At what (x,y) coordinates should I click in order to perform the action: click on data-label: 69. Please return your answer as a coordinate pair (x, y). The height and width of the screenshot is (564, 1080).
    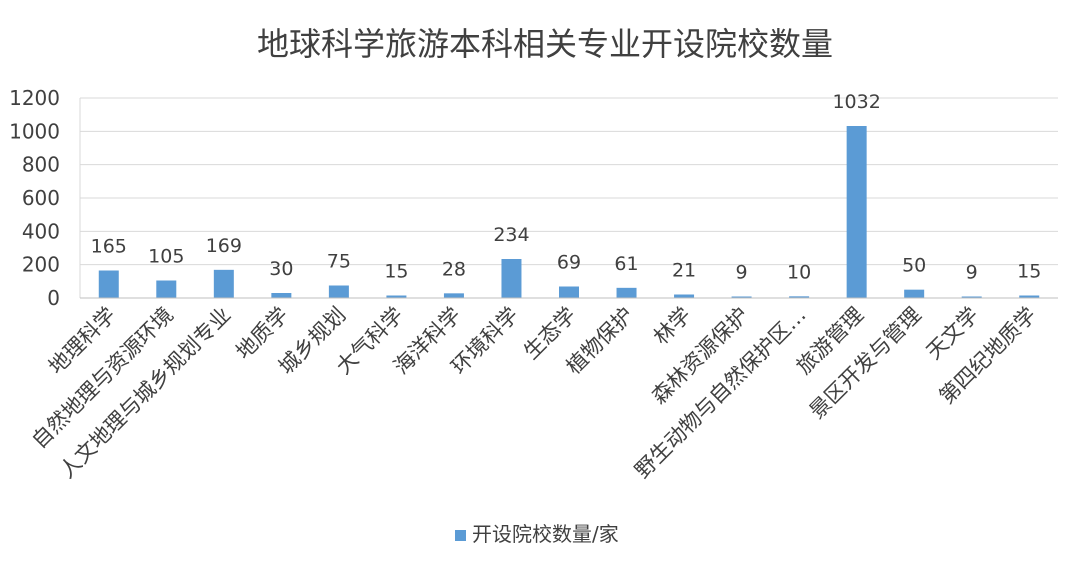
    Looking at the image, I should click on (569, 263).